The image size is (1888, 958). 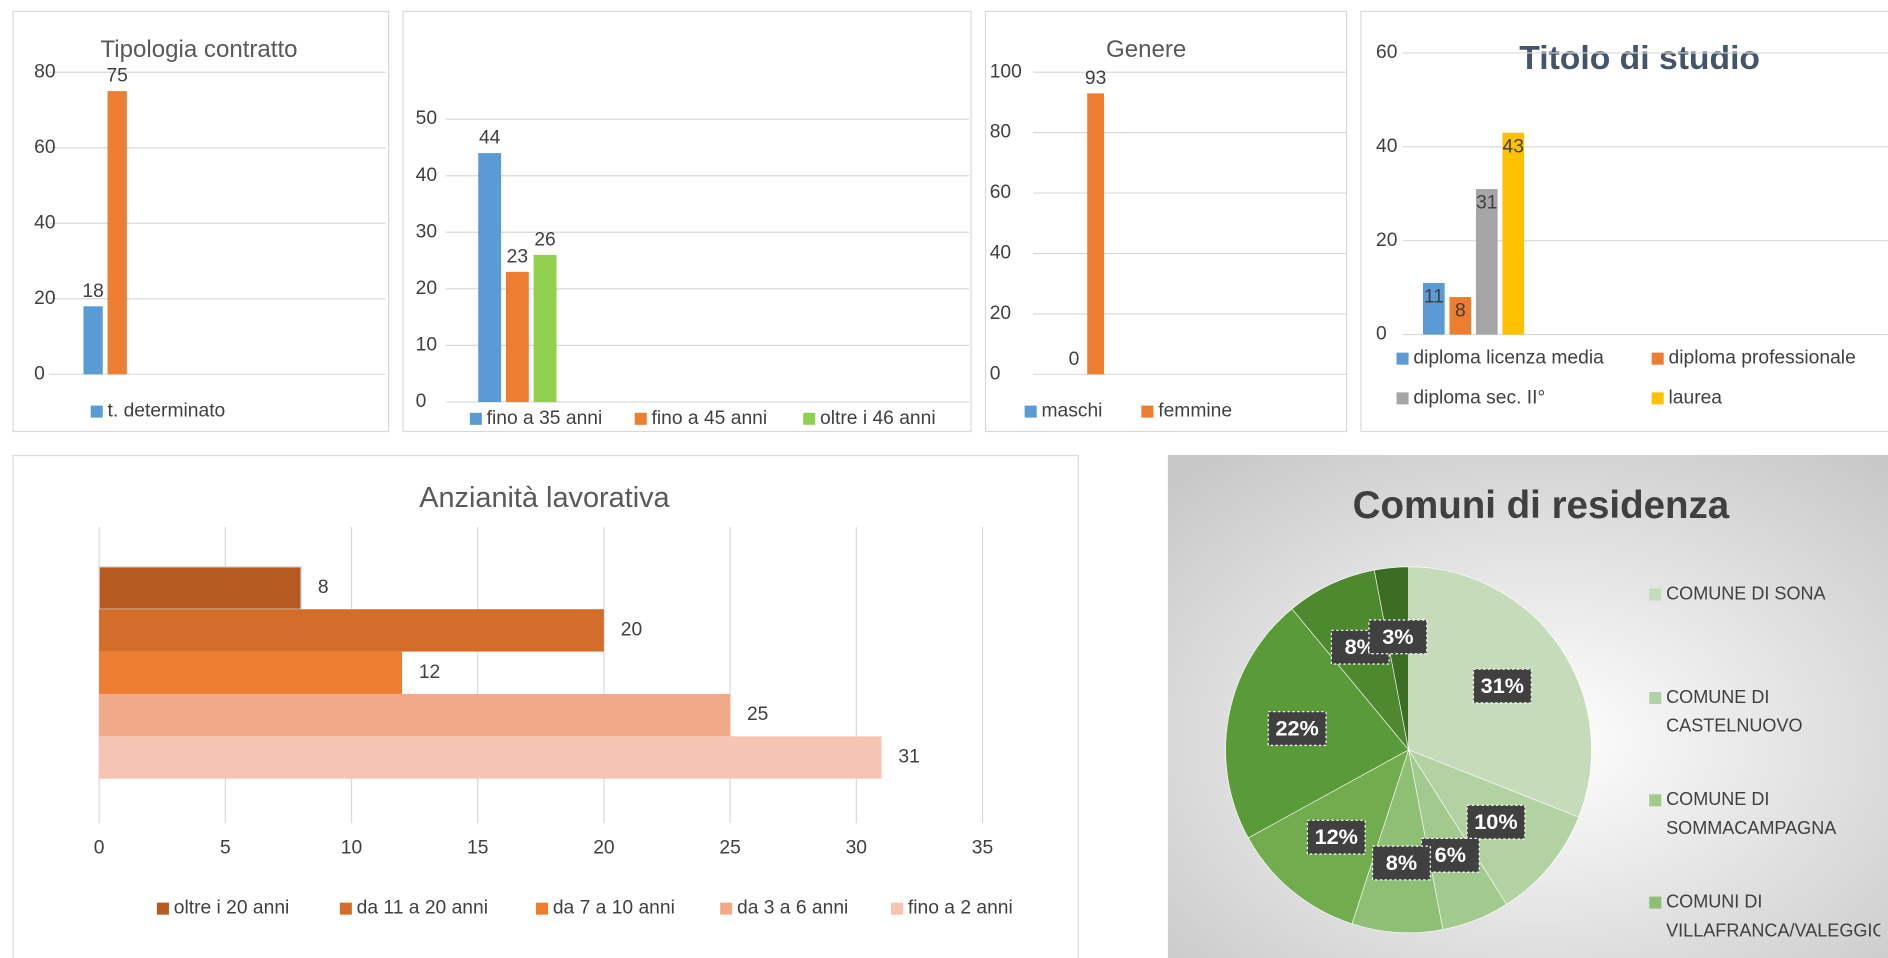 I want to click on y-tick-label: 80, so click(x=1000, y=132).